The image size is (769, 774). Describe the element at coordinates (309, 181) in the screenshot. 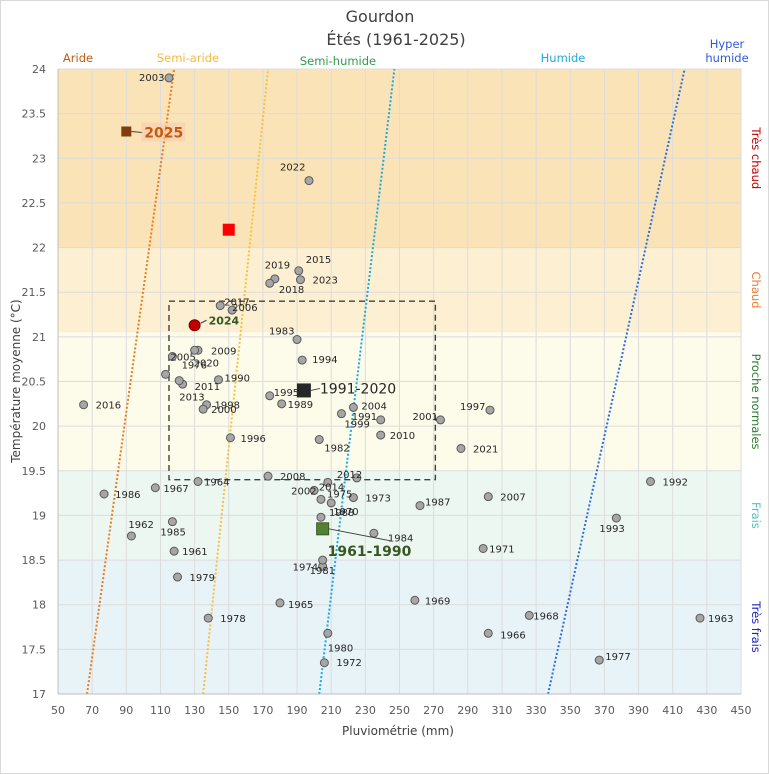

I see `point-2022` at that location.